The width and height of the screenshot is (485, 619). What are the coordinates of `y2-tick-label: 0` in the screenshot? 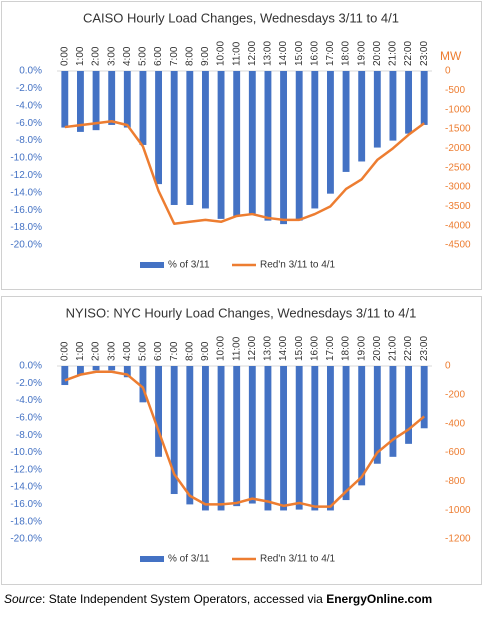 It's located at (448, 366).